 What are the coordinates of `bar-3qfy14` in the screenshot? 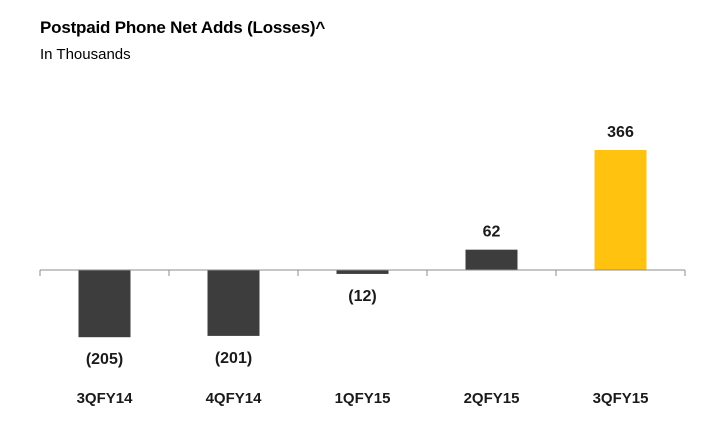 It's located at (104, 304).